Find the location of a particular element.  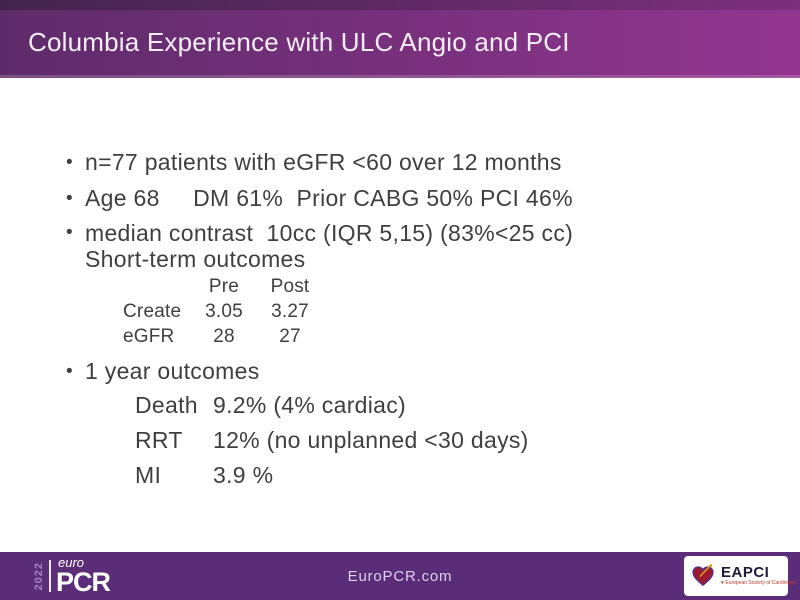

one-year-outcomes-label: 1 year outcomes is located at coordinates (172, 371).